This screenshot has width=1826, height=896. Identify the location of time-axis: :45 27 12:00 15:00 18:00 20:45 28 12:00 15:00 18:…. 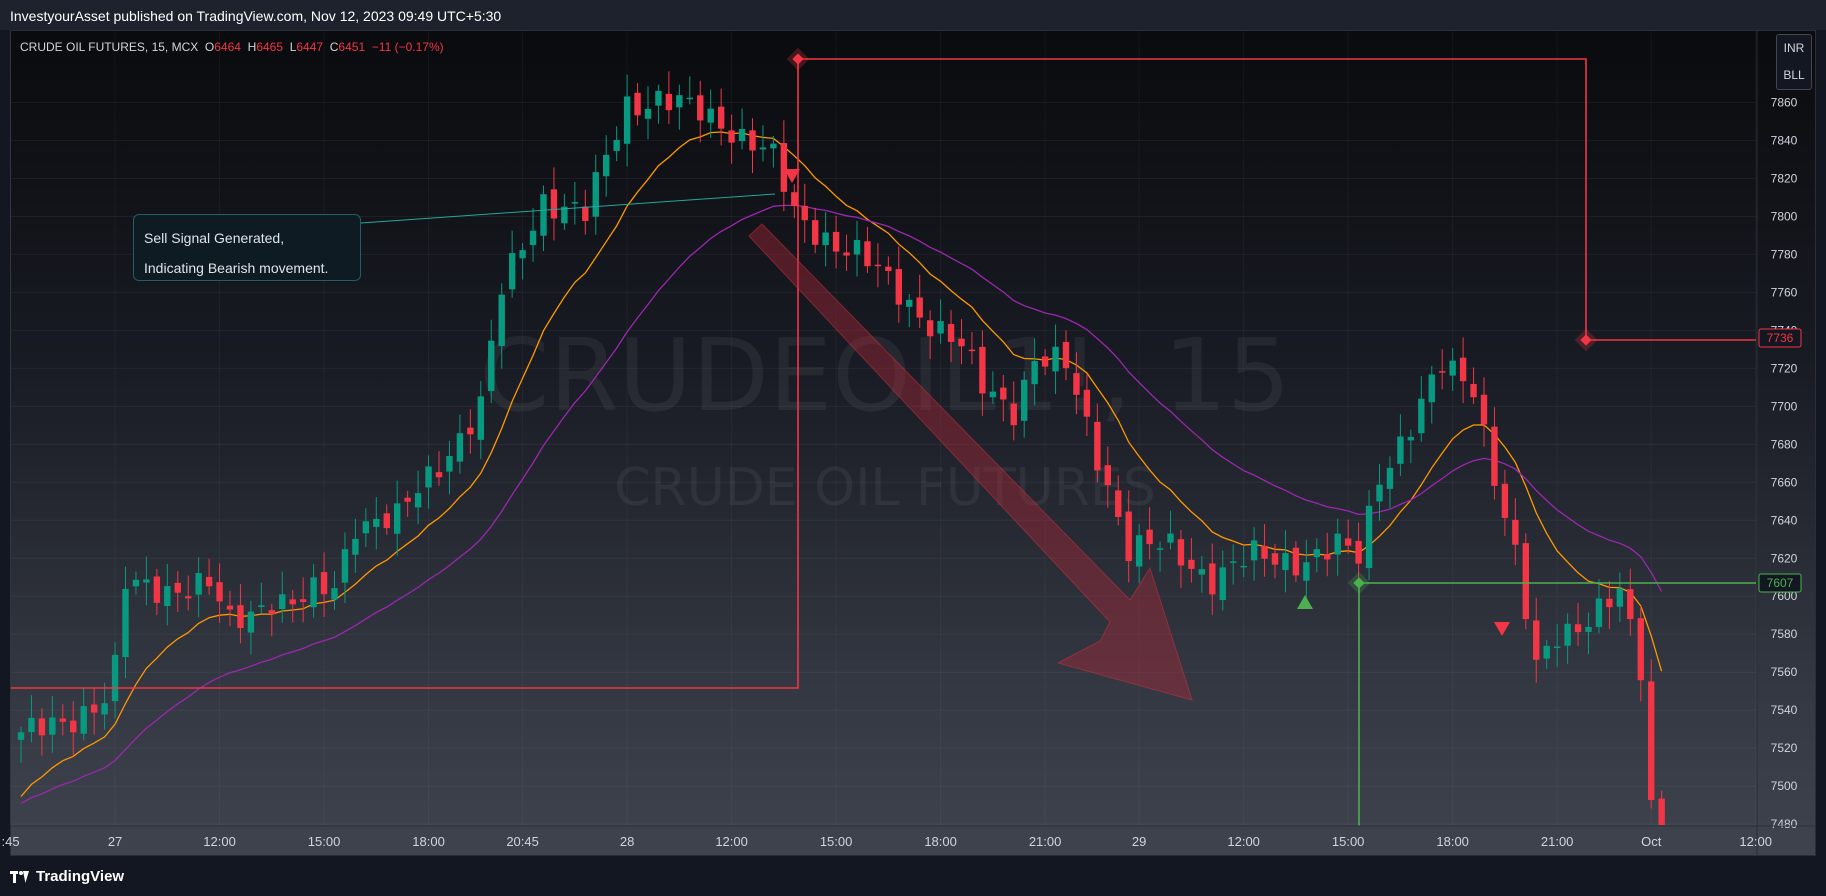
(908, 837).